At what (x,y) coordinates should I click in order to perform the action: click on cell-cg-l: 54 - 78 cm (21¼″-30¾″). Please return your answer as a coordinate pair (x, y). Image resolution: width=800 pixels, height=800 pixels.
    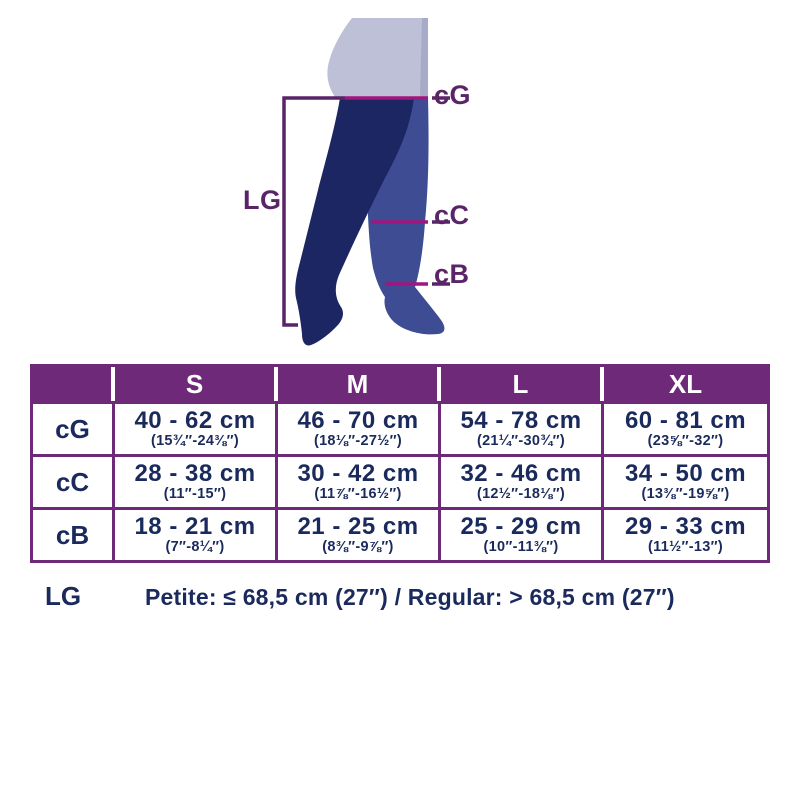
    Looking at the image, I should click on (522, 427).